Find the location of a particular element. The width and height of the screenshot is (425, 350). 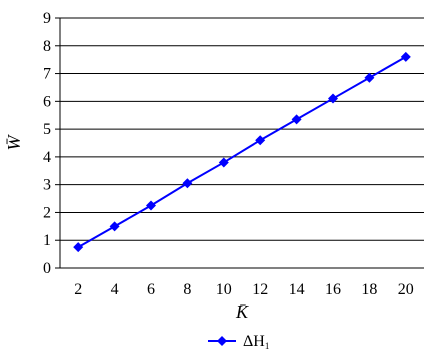

y-tick-label: 4 is located at coordinates (47, 157).